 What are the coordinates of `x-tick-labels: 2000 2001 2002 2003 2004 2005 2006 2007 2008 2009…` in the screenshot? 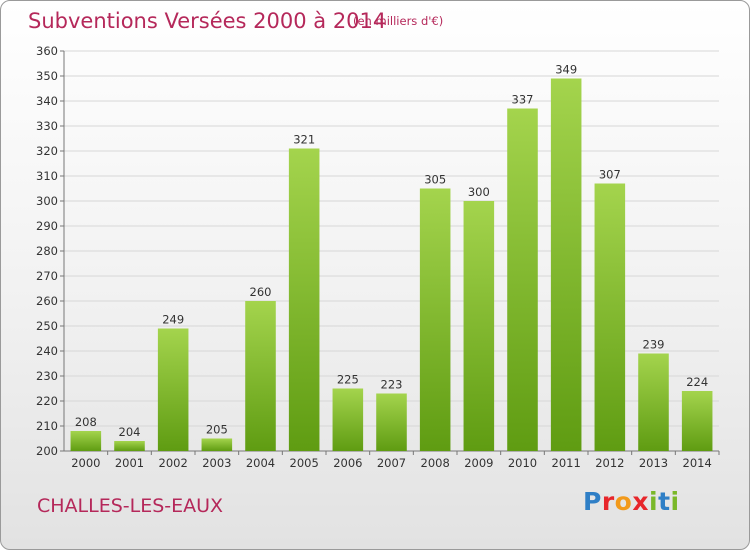 It's located at (391, 463).